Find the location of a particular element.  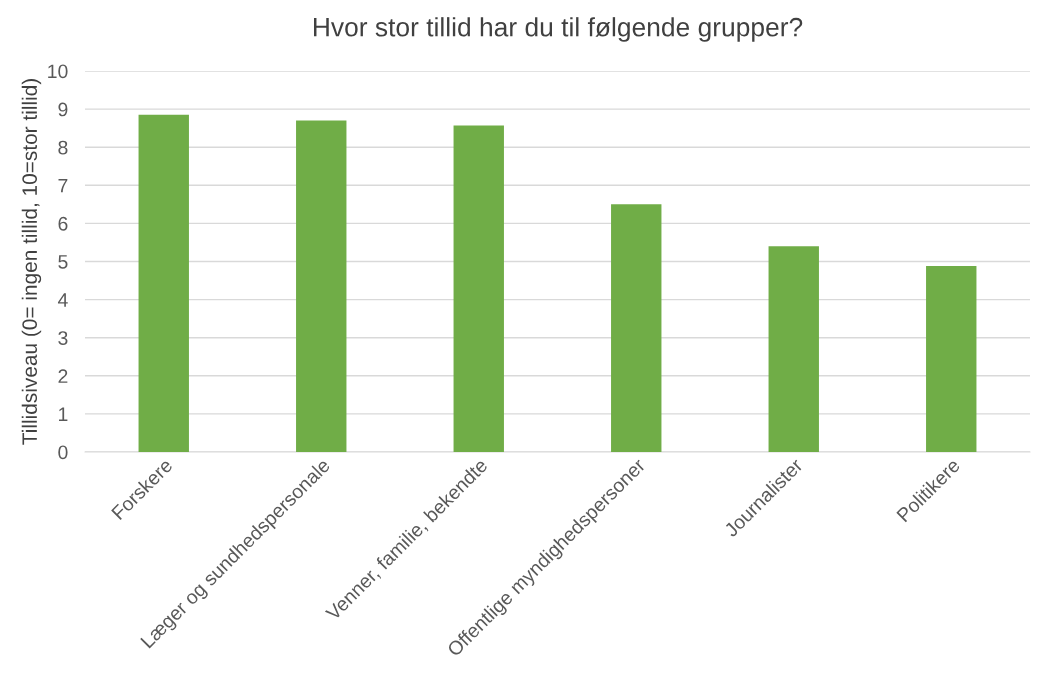

y-tick-label: 1 is located at coordinates (63, 414).